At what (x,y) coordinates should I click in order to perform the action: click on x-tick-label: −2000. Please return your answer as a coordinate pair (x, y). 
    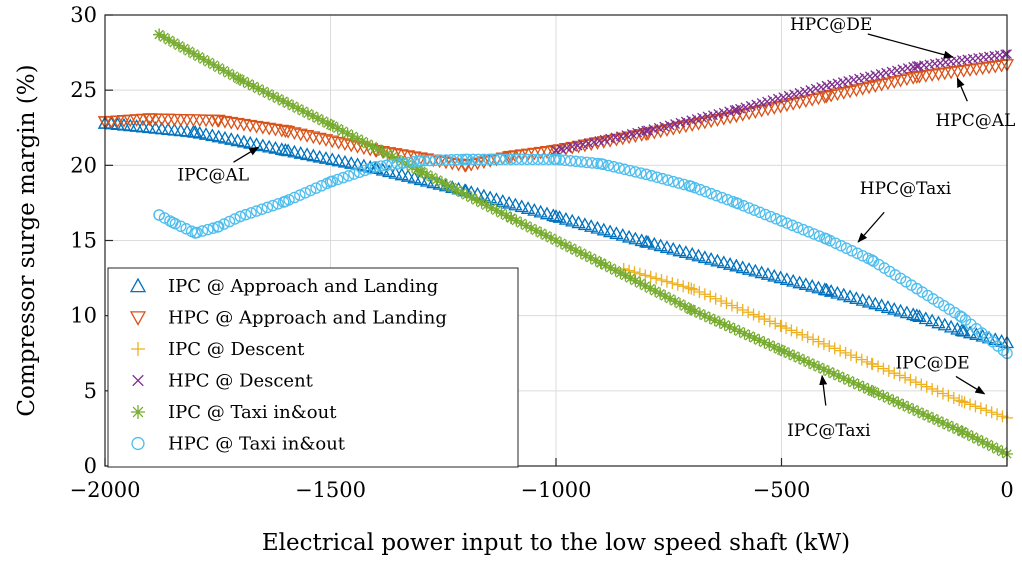
    Looking at the image, I should click on (104, 490).